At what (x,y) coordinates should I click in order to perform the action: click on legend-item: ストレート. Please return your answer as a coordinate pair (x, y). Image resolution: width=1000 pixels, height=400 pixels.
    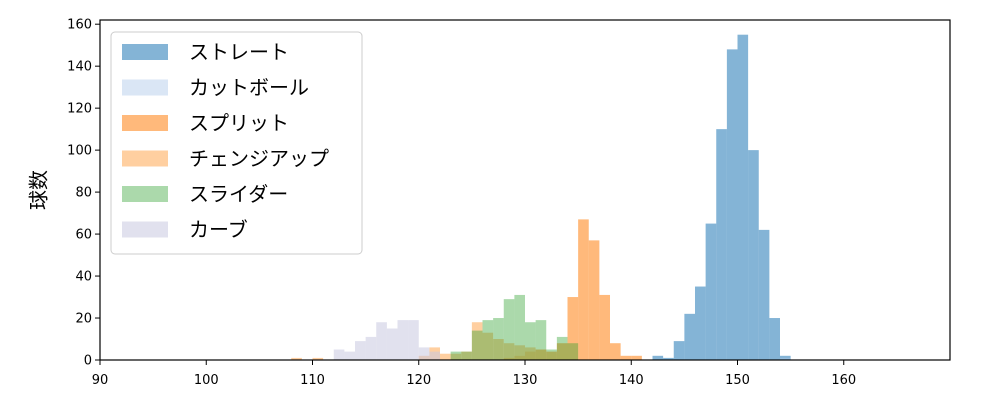
    Looking at the image, I should click on (205, 52).